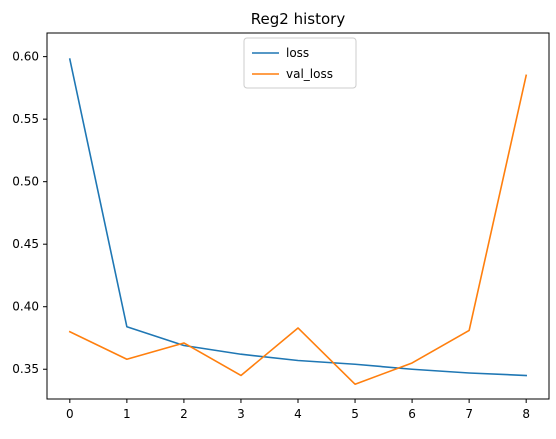  Describe the element at coordinates (25, 119) in the screenshot. I see `y-tick-label: 0.55` at that location.